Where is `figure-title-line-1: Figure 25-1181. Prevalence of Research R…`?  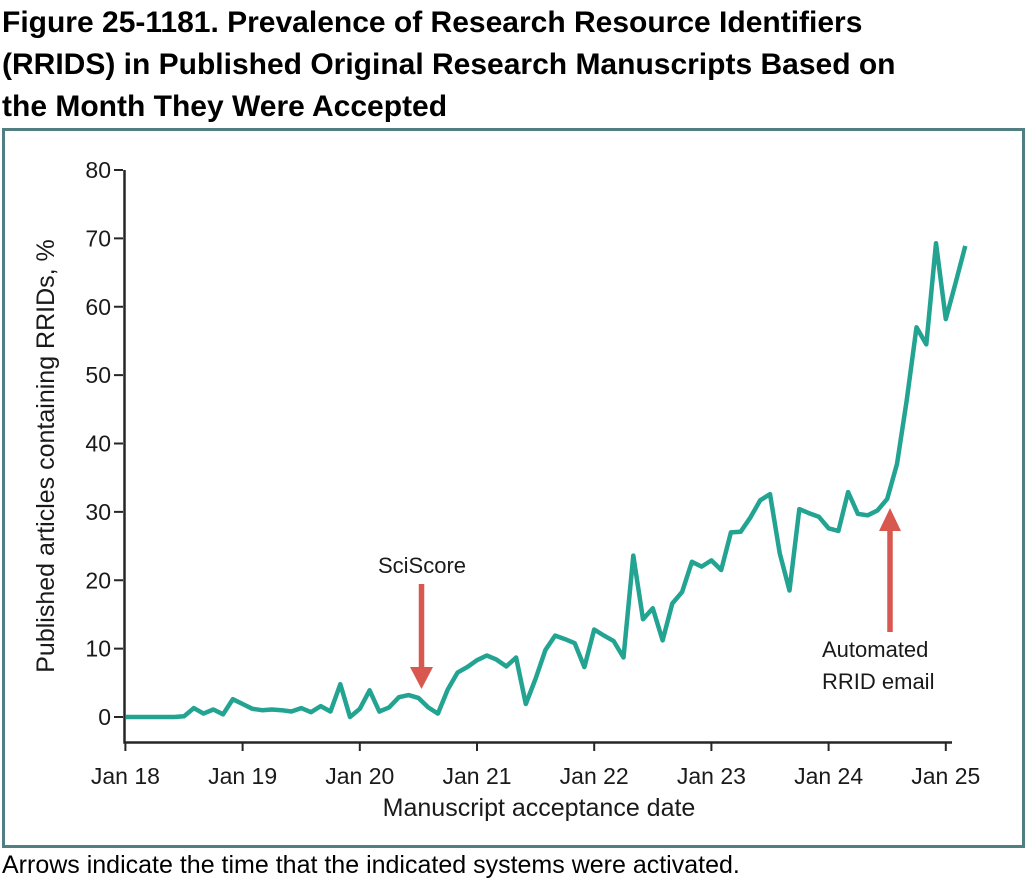
figure-title-line-1: Figure 25-1181. Prevalence of Research R… is located at coordinates (432, 22).